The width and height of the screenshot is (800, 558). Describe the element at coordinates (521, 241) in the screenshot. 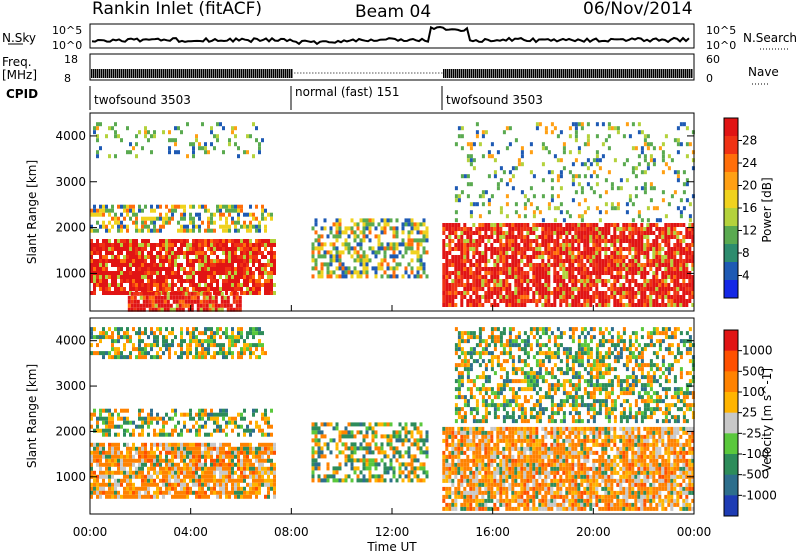

I see `echo-cell-2036` at that location.